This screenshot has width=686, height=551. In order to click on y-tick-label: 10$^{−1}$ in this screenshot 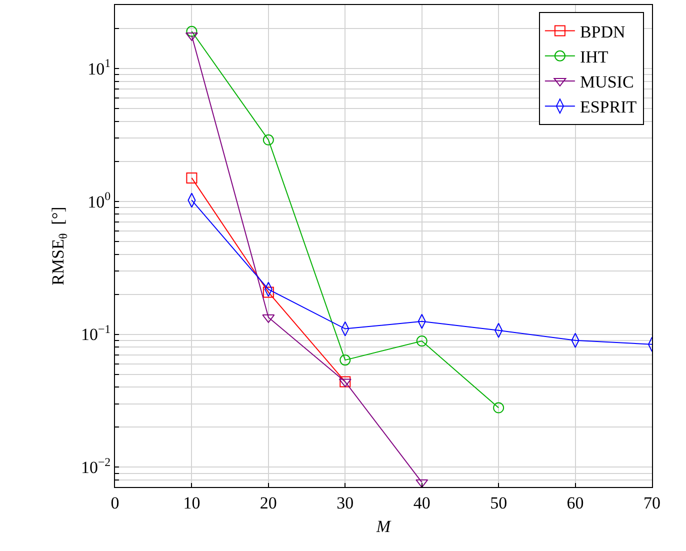, I will do `click(95, 333)`.